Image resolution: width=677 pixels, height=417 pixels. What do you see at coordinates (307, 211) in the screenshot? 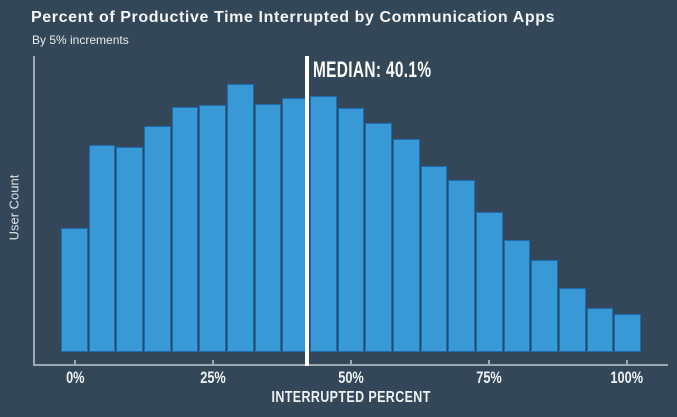
I see `median-line` at bounding box center [307, 211].